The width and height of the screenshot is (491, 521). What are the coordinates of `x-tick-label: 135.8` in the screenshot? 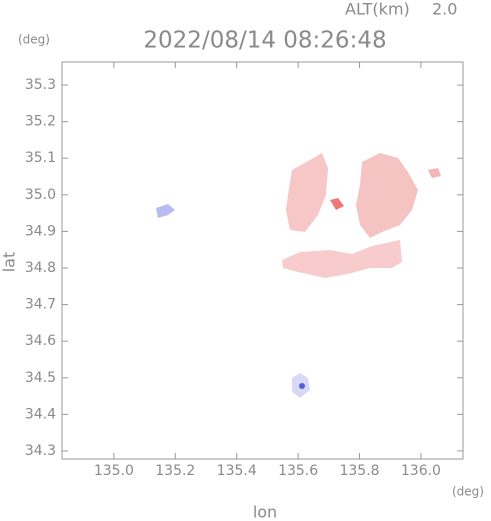 It's located at (359, 471).